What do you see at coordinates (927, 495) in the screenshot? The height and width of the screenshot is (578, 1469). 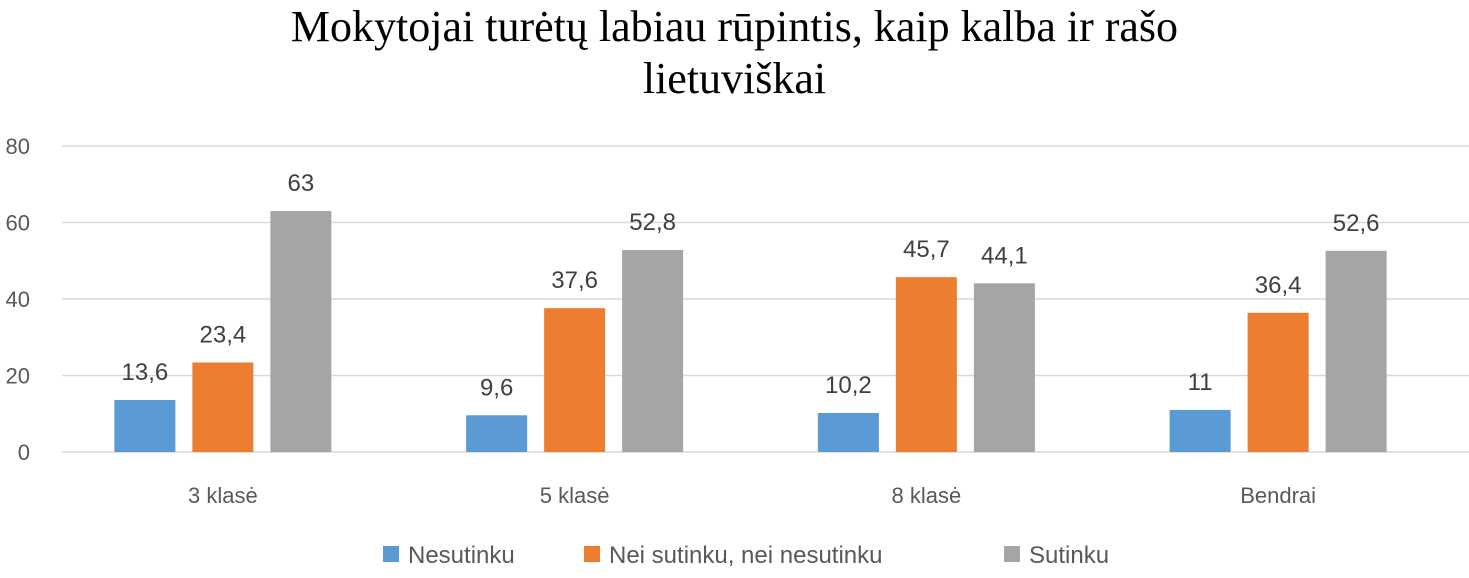 I see `x-category-label: 8 klasė` at bounding box center [927, 495].